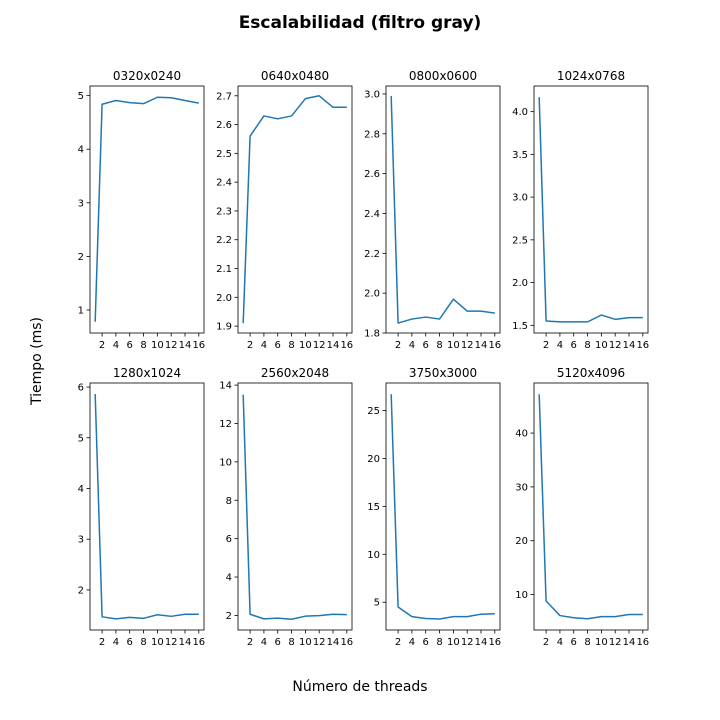 This screenshot has width=720, height=720. I want to click on y-tick-label: 2.1, so click(224, 269).